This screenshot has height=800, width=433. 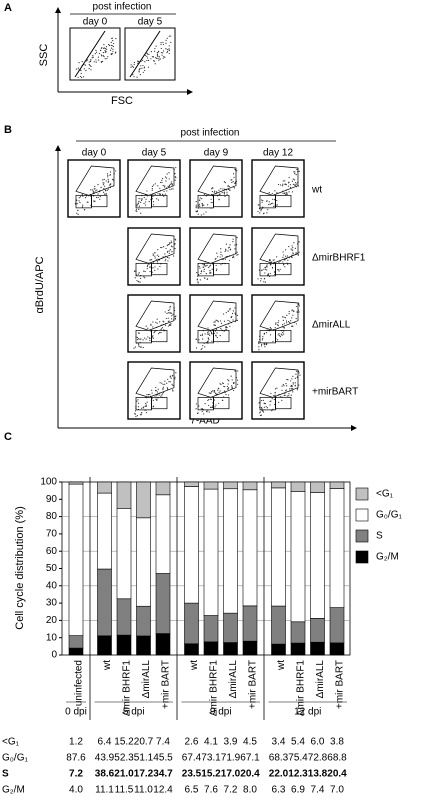 What do you see at coordinates (211, 758) in the screenshot?
I see `table-value: 73.1` at bounding box center [211, 758].